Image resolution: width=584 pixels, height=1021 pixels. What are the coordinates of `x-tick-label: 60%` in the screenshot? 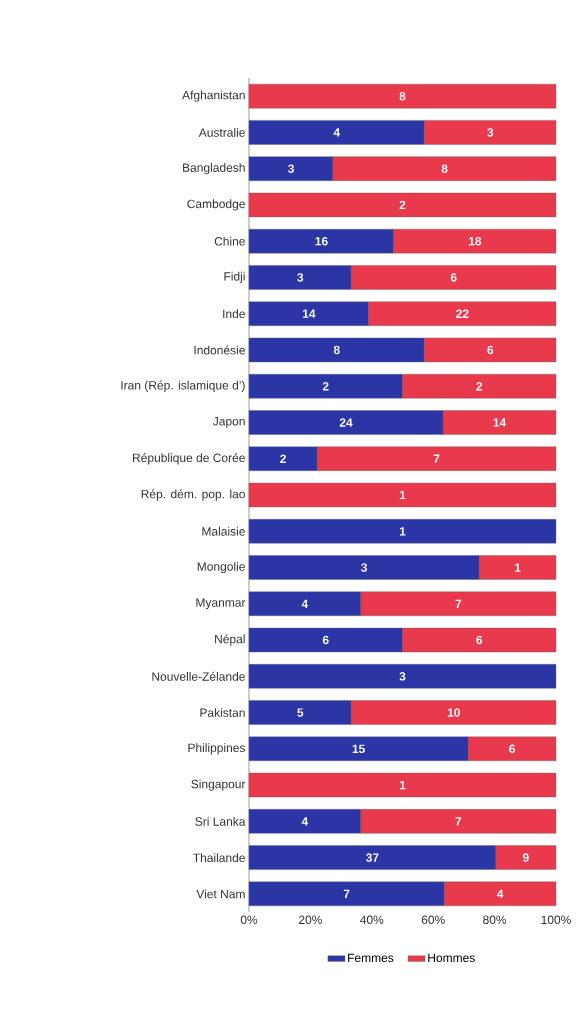 It's located at (433, 920).